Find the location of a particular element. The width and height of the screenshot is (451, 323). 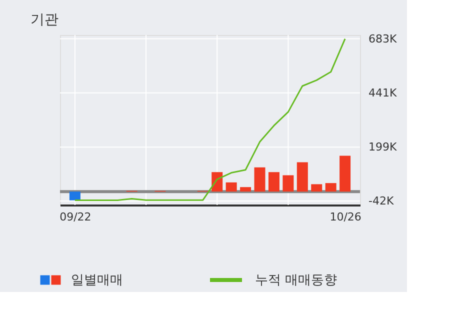

y-tick-label: -42K is located at coordinates (381, 201).